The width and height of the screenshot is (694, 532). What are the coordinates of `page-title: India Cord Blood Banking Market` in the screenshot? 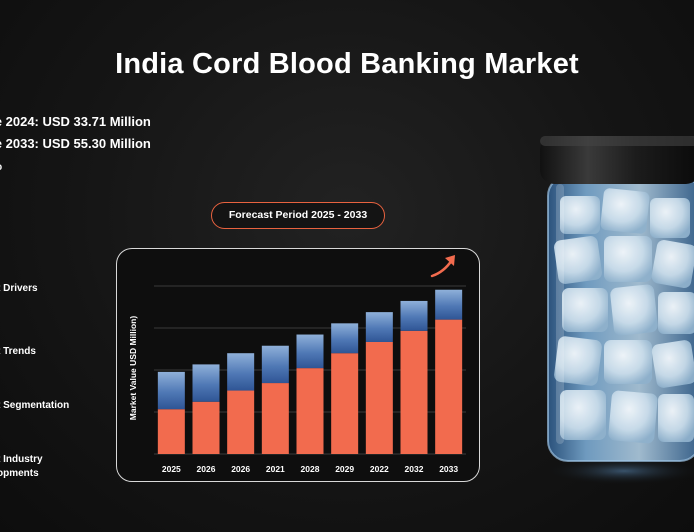 It's located at (347, 64).